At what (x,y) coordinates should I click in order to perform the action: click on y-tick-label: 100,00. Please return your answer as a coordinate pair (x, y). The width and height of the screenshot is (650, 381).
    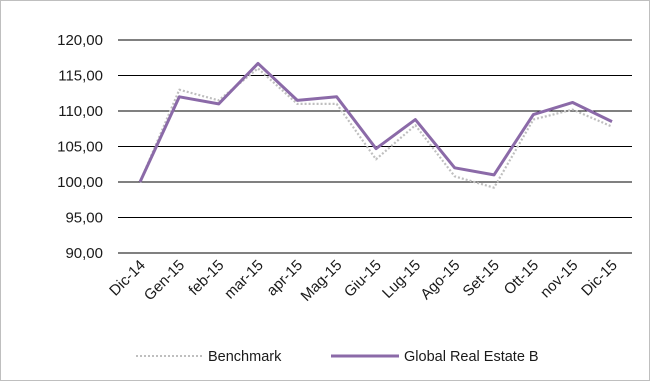
    Looking at the image, I should click on (80, 182).